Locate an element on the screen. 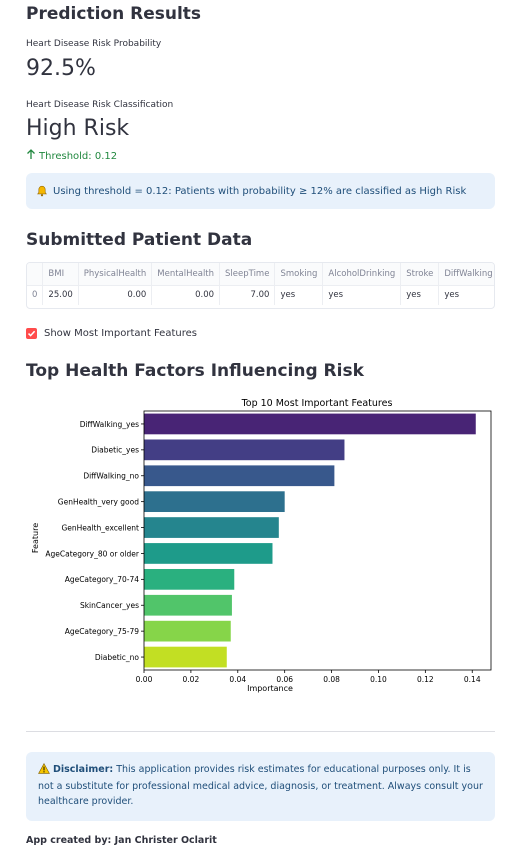 The image size is (532, 858). xtick-label: 0.08 is located at coordinates (331, 679).